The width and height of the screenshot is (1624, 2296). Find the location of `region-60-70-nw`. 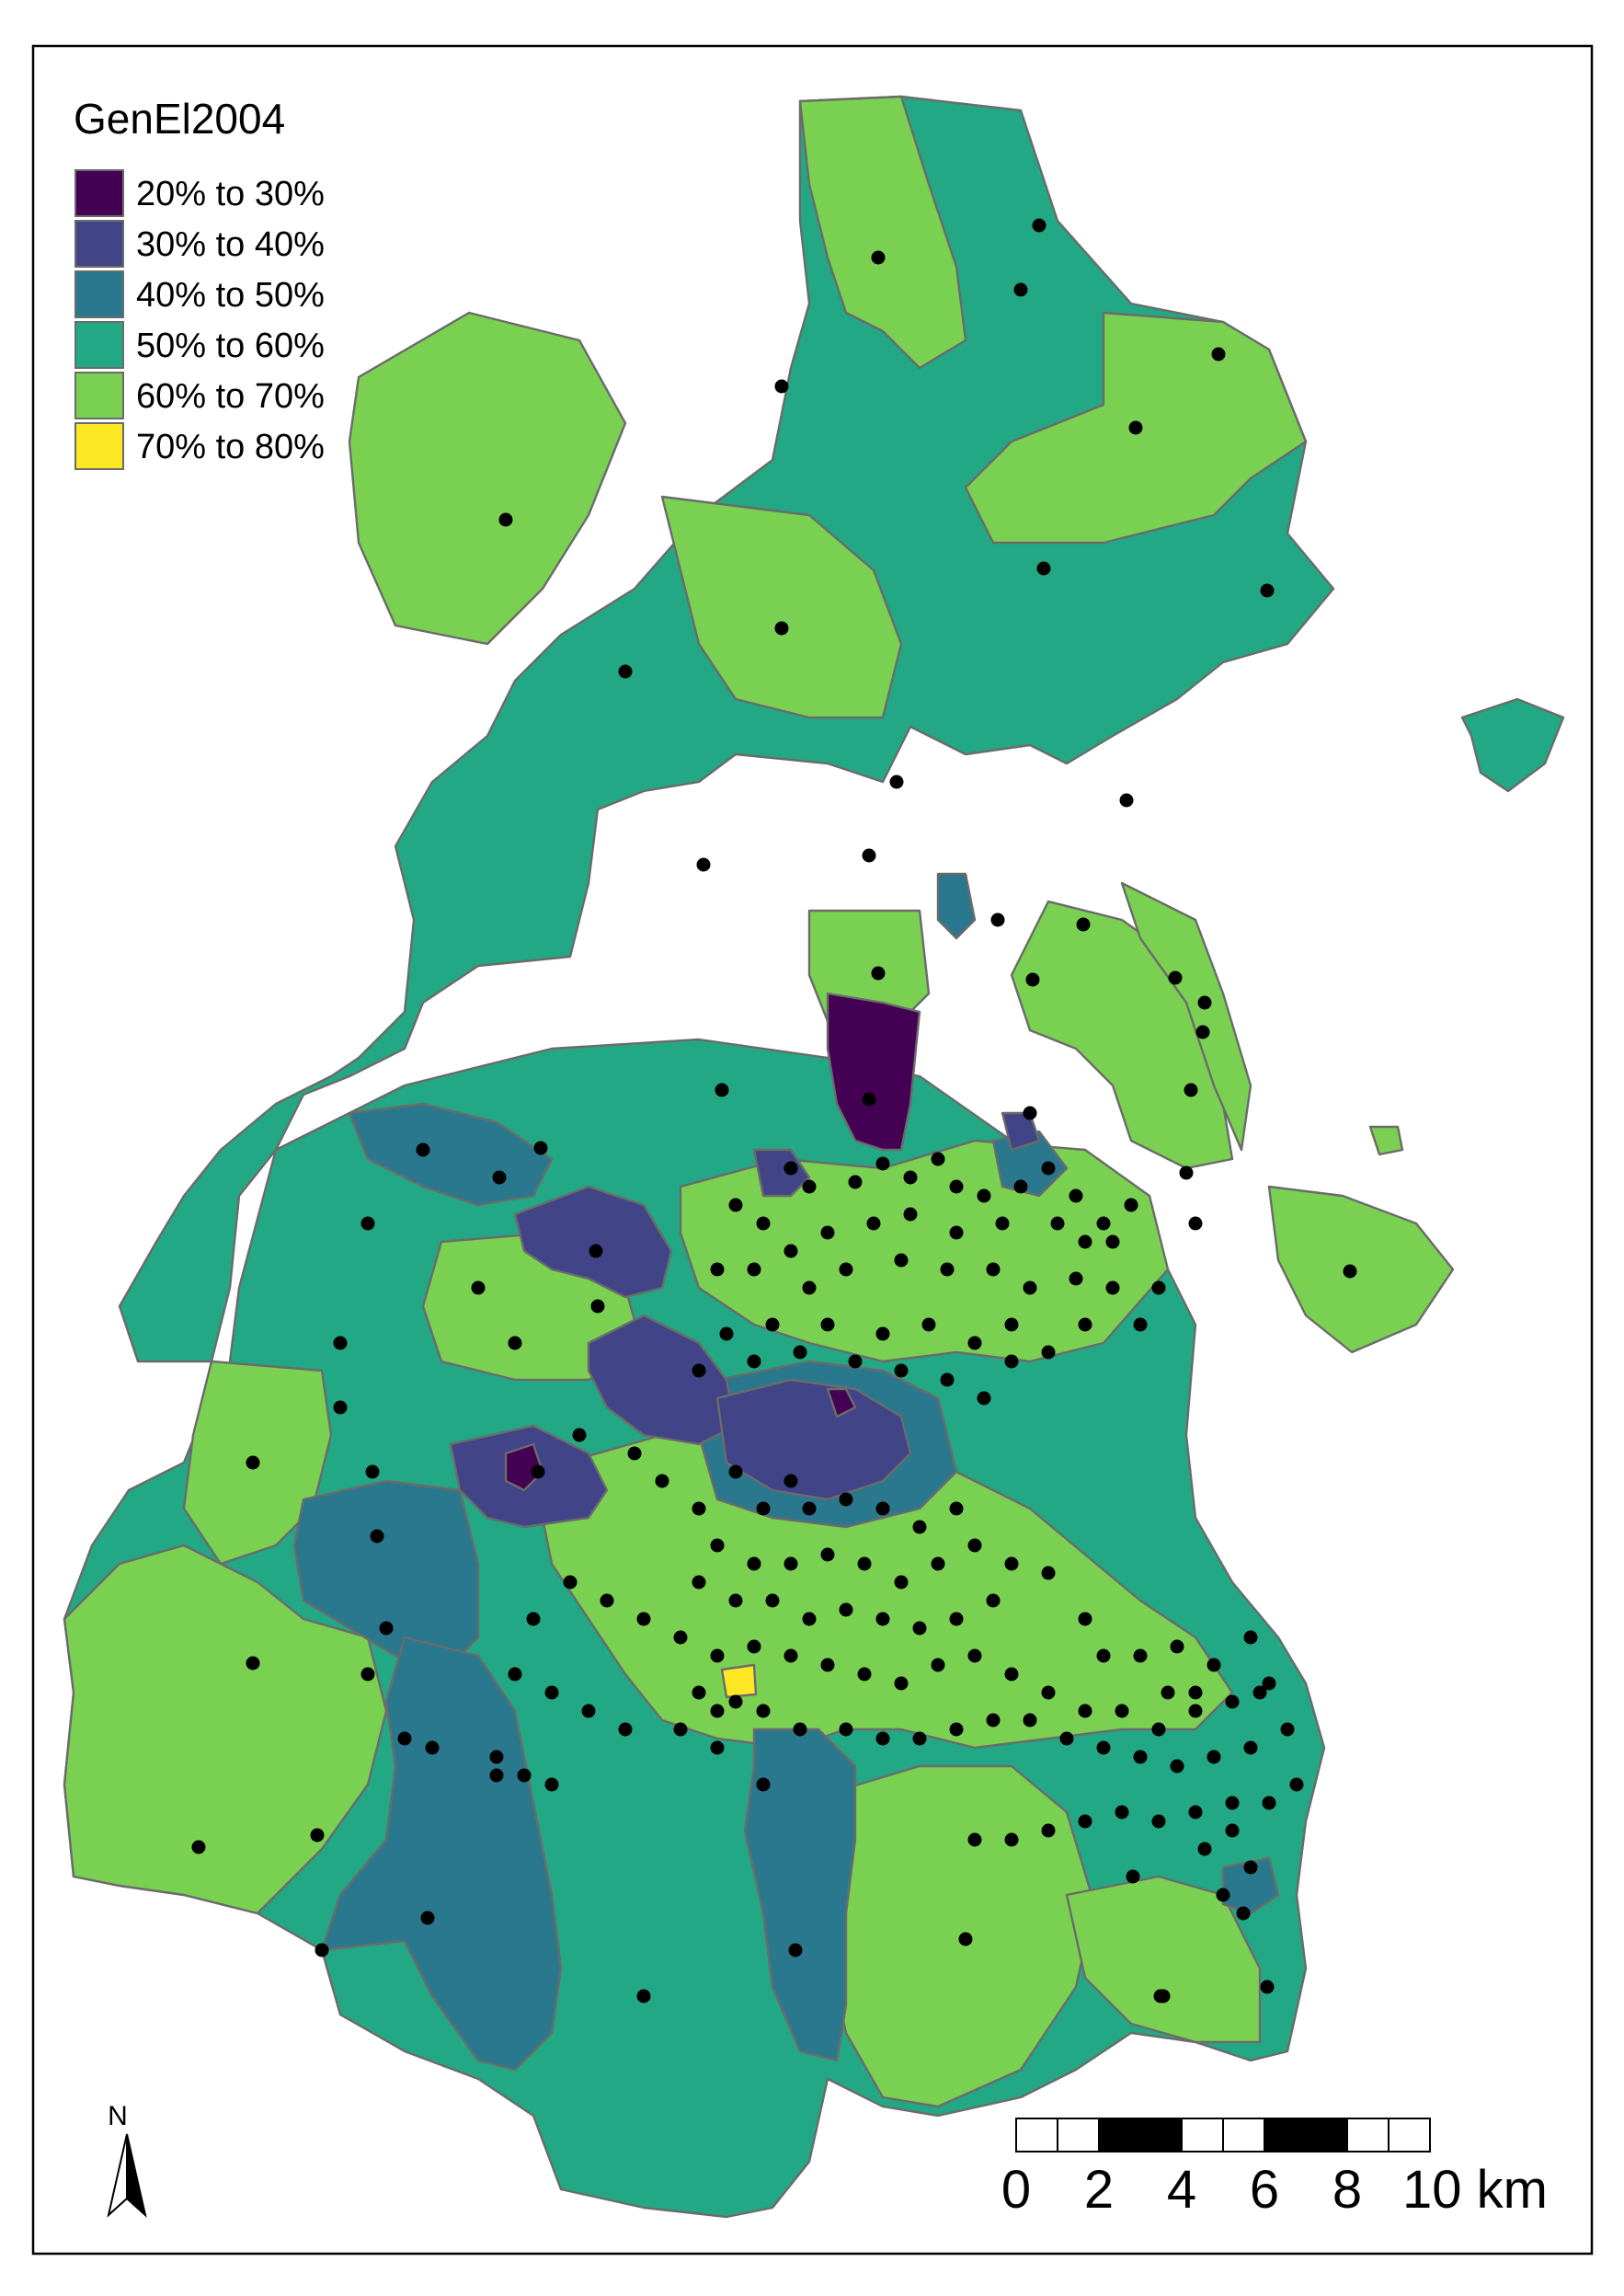

region-60-70-nw is located at coordinates (488, 478).